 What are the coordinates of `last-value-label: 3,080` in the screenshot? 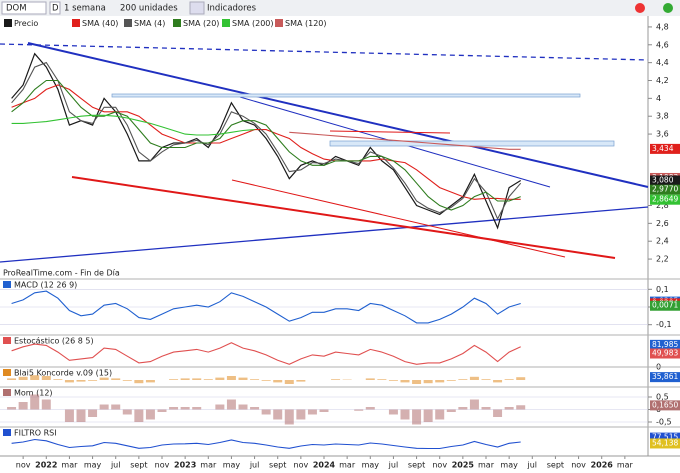 It's located at (663, 180).